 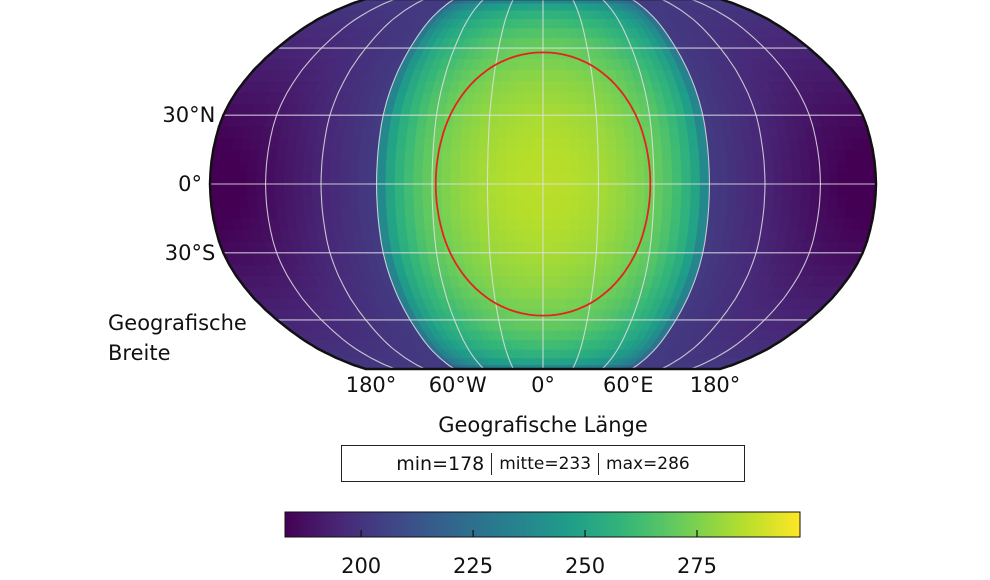 I want to click on colorbar-gradient, so click(x=542, y=524).